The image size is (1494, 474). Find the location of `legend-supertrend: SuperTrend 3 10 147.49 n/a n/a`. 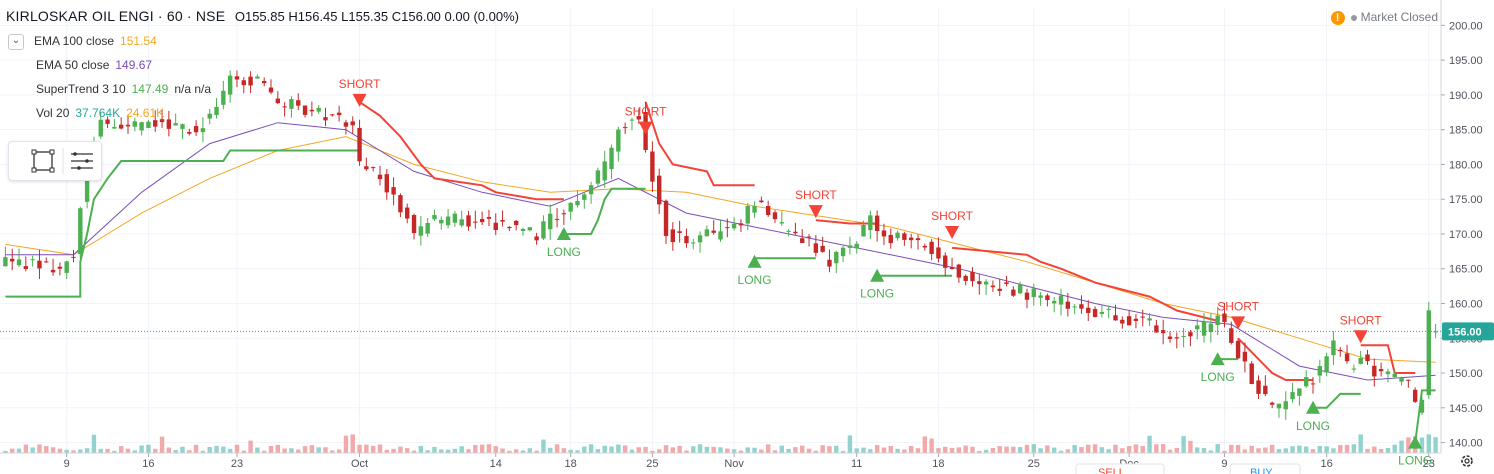

legend-supertrend: SuperTrend 3 10 147.49 n/a n/a is located at coordinates (123, 89).